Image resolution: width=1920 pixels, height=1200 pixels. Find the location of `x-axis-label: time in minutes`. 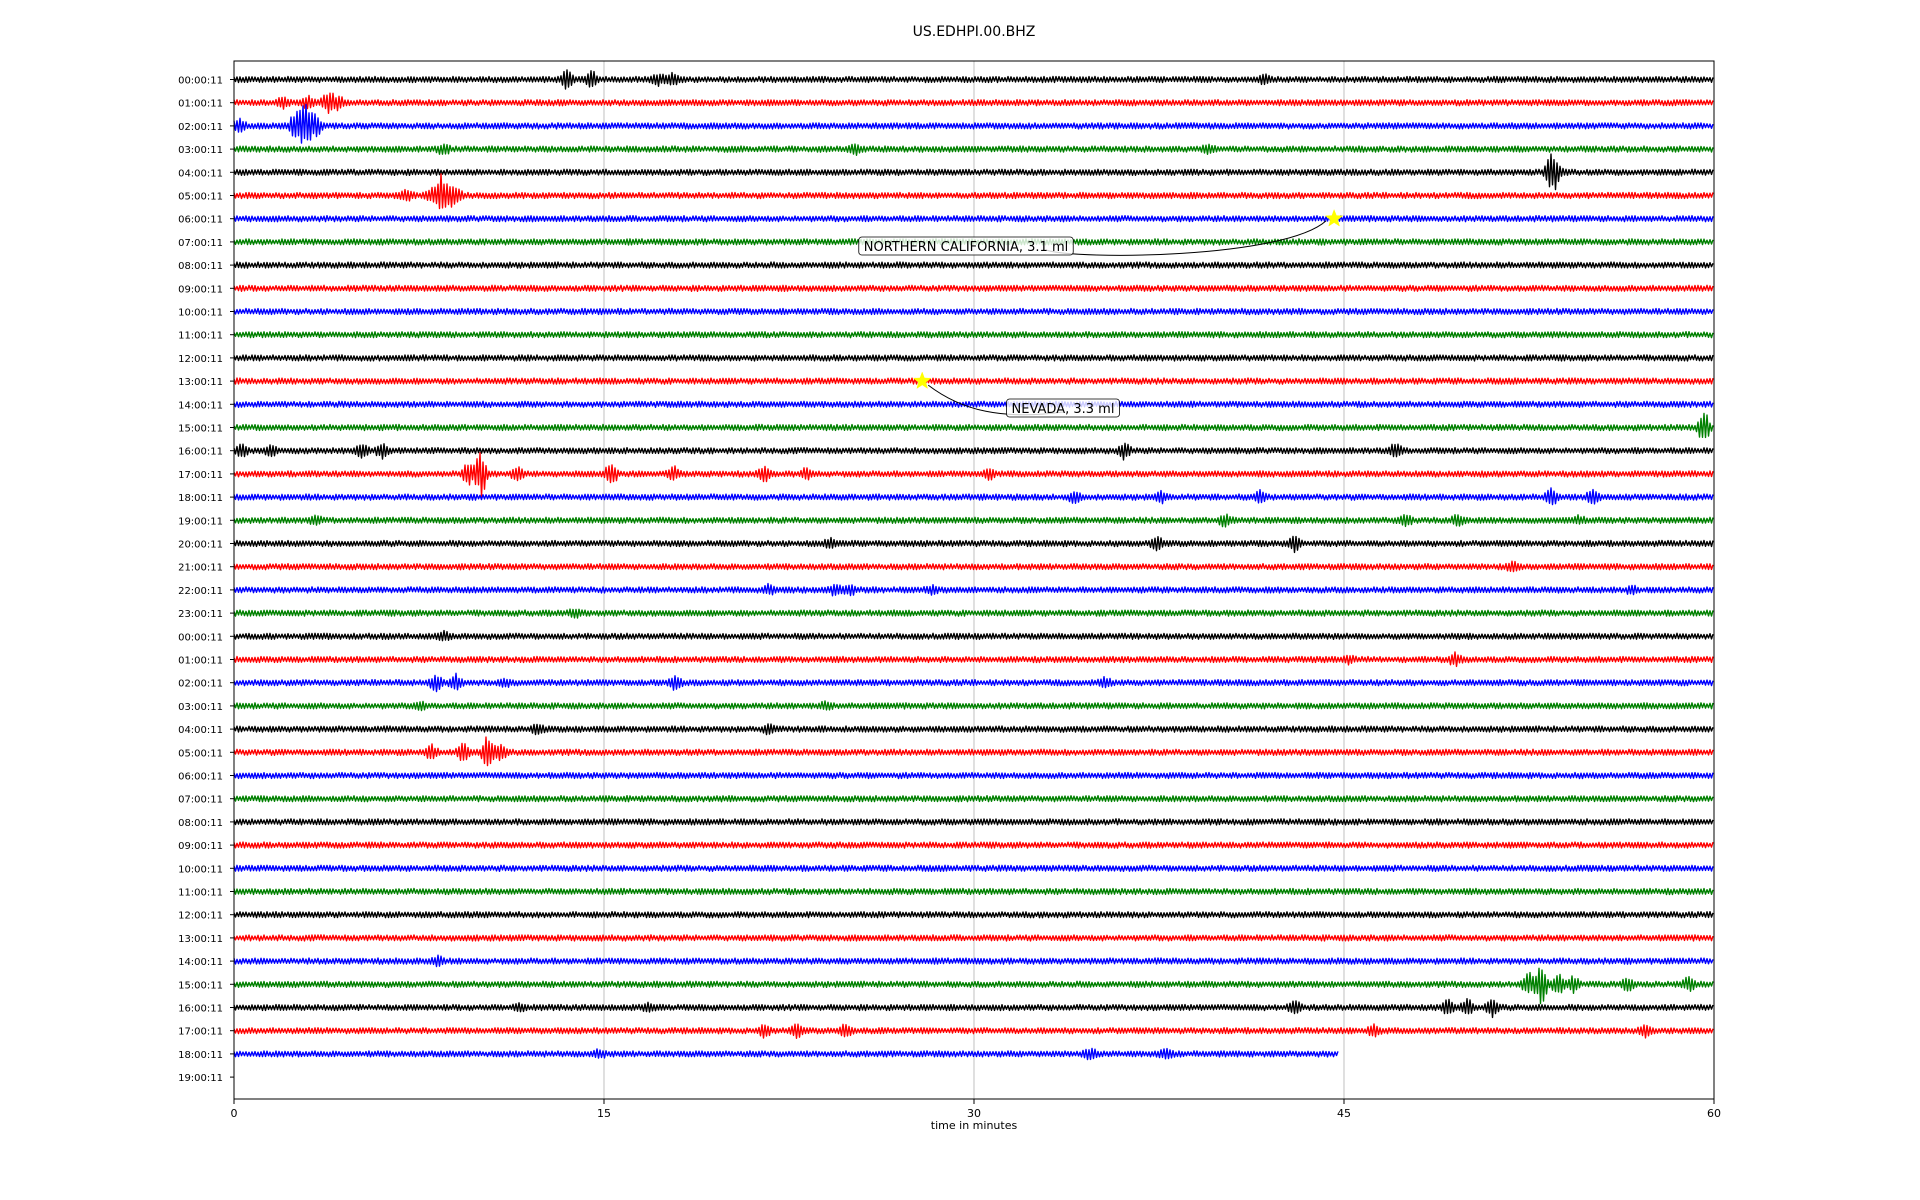

x-axis-label: time in minutes is located at coordinates (974, 1125).